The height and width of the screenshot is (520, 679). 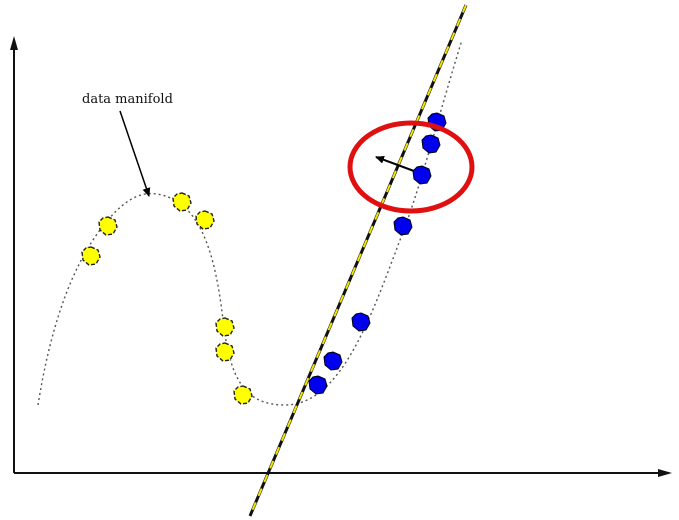 What do you see at coordinates (377, 253) in the screenshot?
I see `blue-points` at bounding box center [377, 253].